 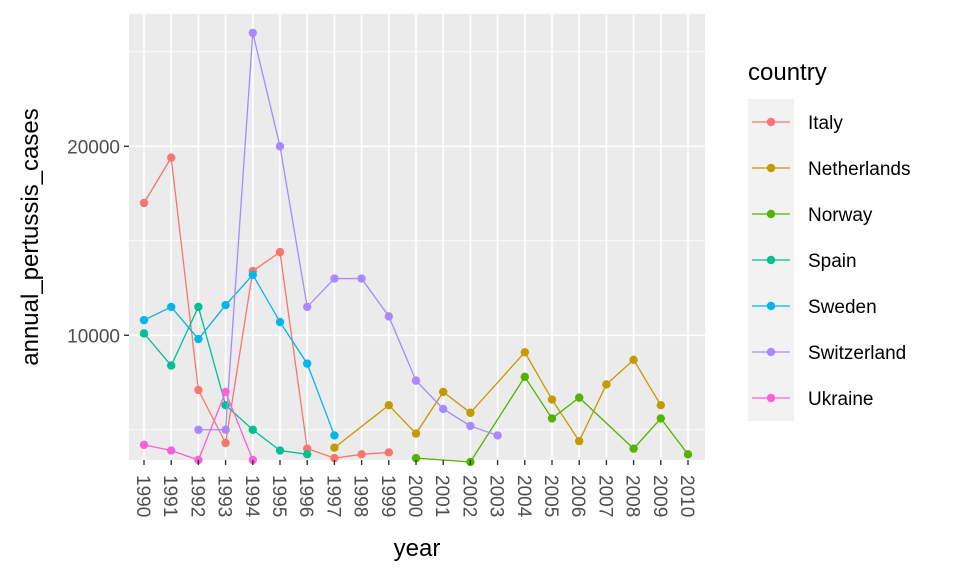 What do you see at coordinates (577, 496) in the screenshot?
I see `x-tick-label: 2006` at bounding box center [577, 496].